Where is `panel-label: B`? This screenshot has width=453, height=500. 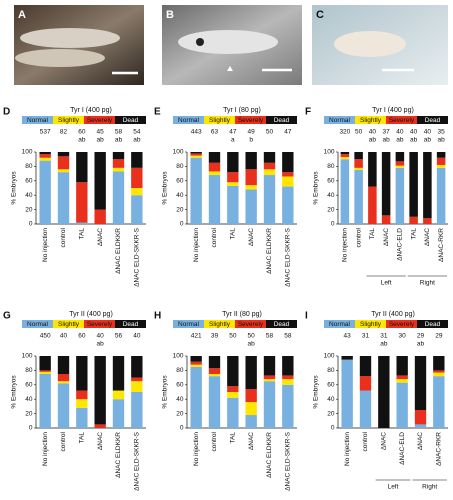 panel-label: B is located at coordinates (170, 15).